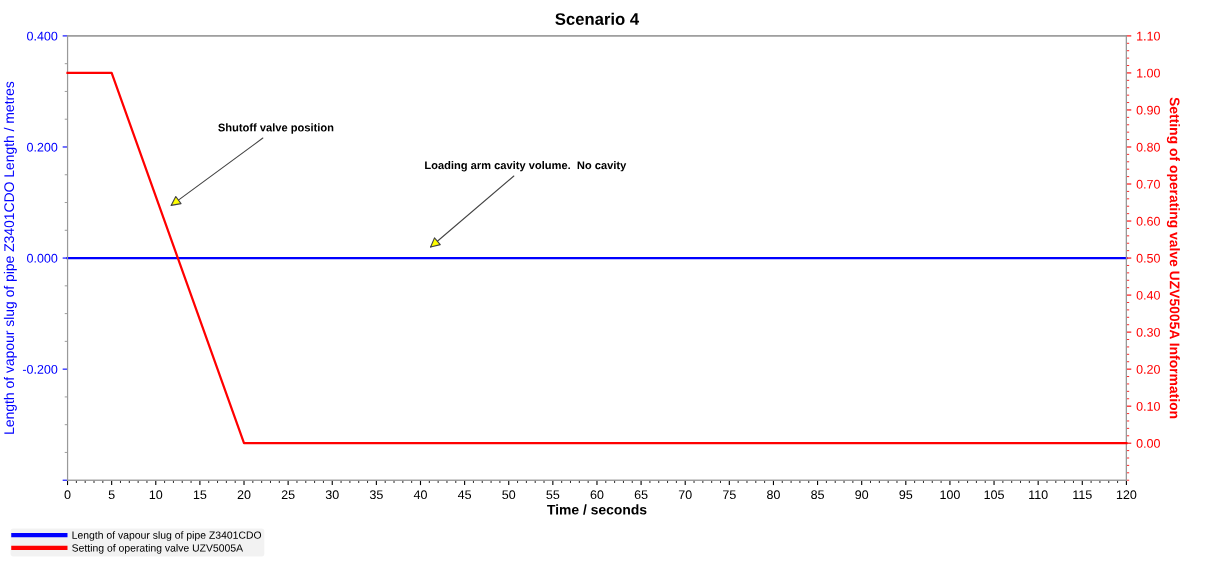 The width and height of the screenshot is (1206, 561). I want to click on y2-tick-label: 0.50, so click(1148, 258).